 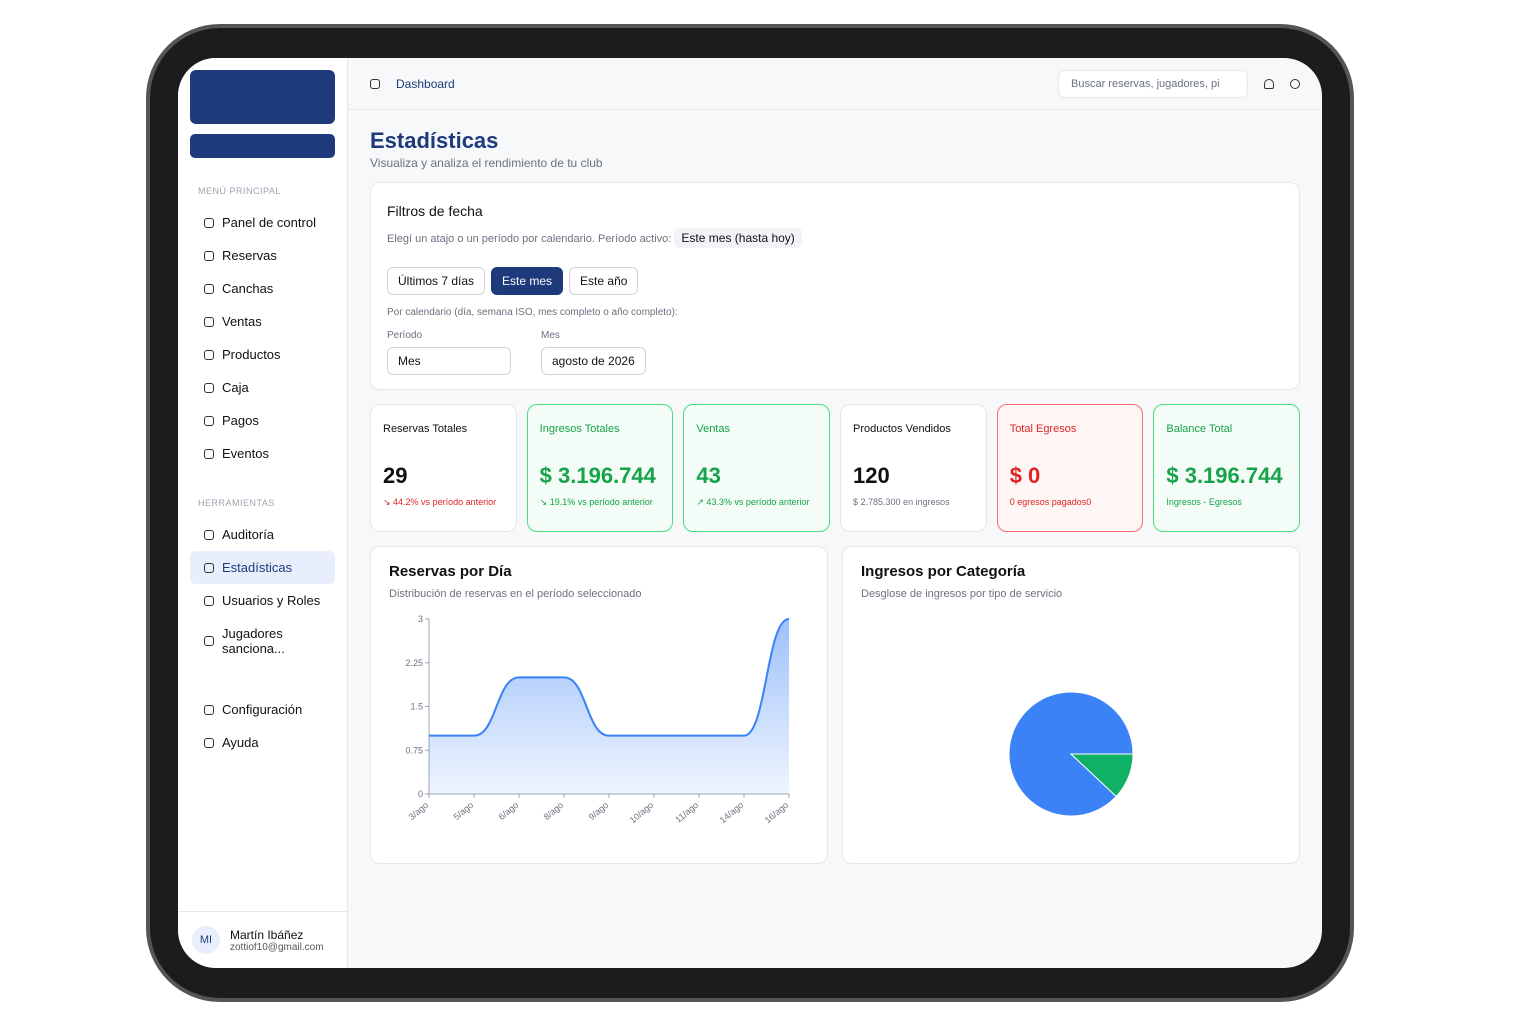 What do you see at coordinates (604, 281) in the screenshot?
I see `shortcut-button: Este año` at bounding box center [604, 281].